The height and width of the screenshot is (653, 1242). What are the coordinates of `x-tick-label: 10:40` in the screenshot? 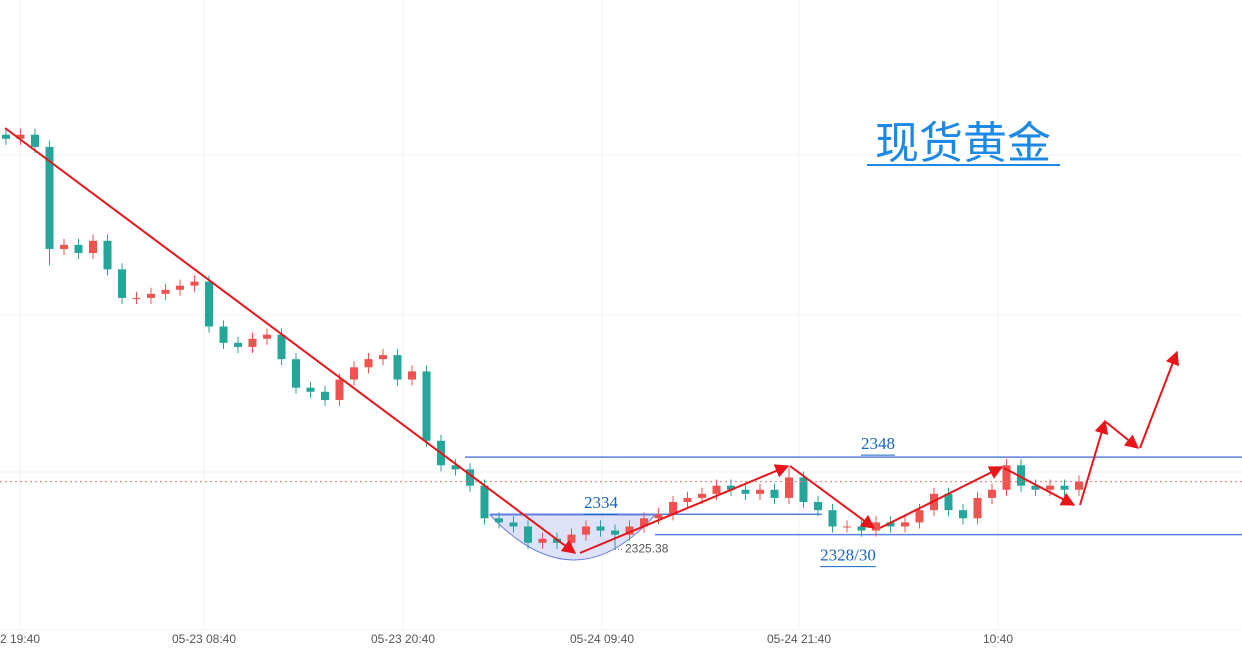 It's located at (998, 639).